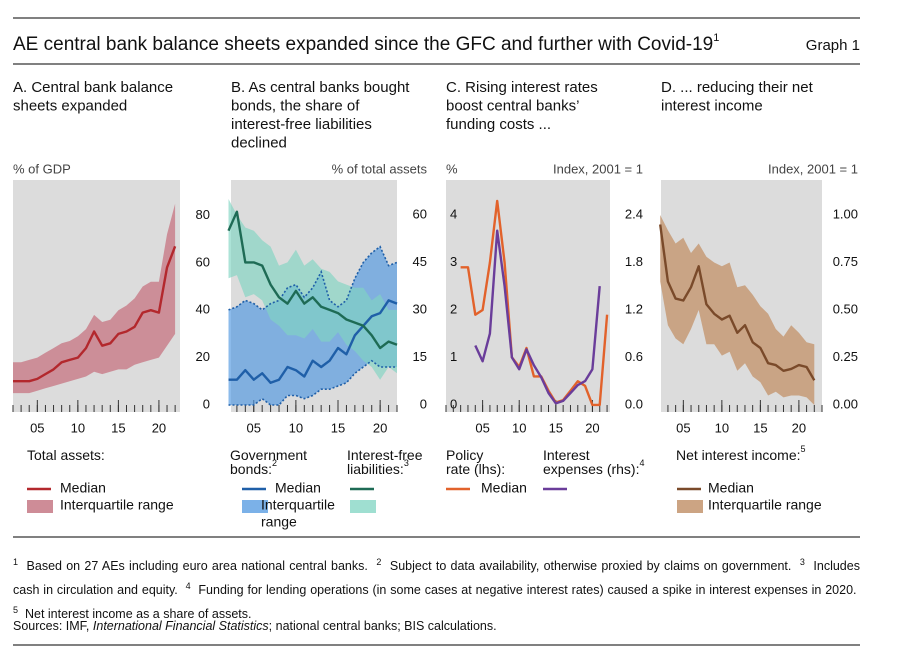  What do you see at coordinates (301, 124) in the screenshot?
I see `panel-title: interest-free liabilities` at bounding box center [301, 124].